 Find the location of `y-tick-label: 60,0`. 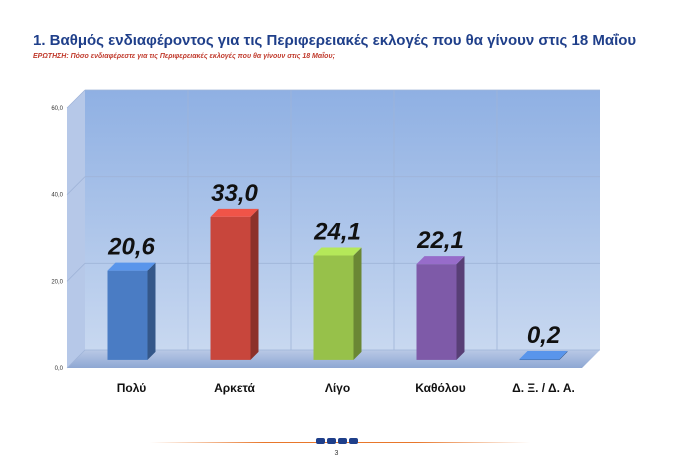

y-tick-label: 60,0 is located at coordinates (57, 109).